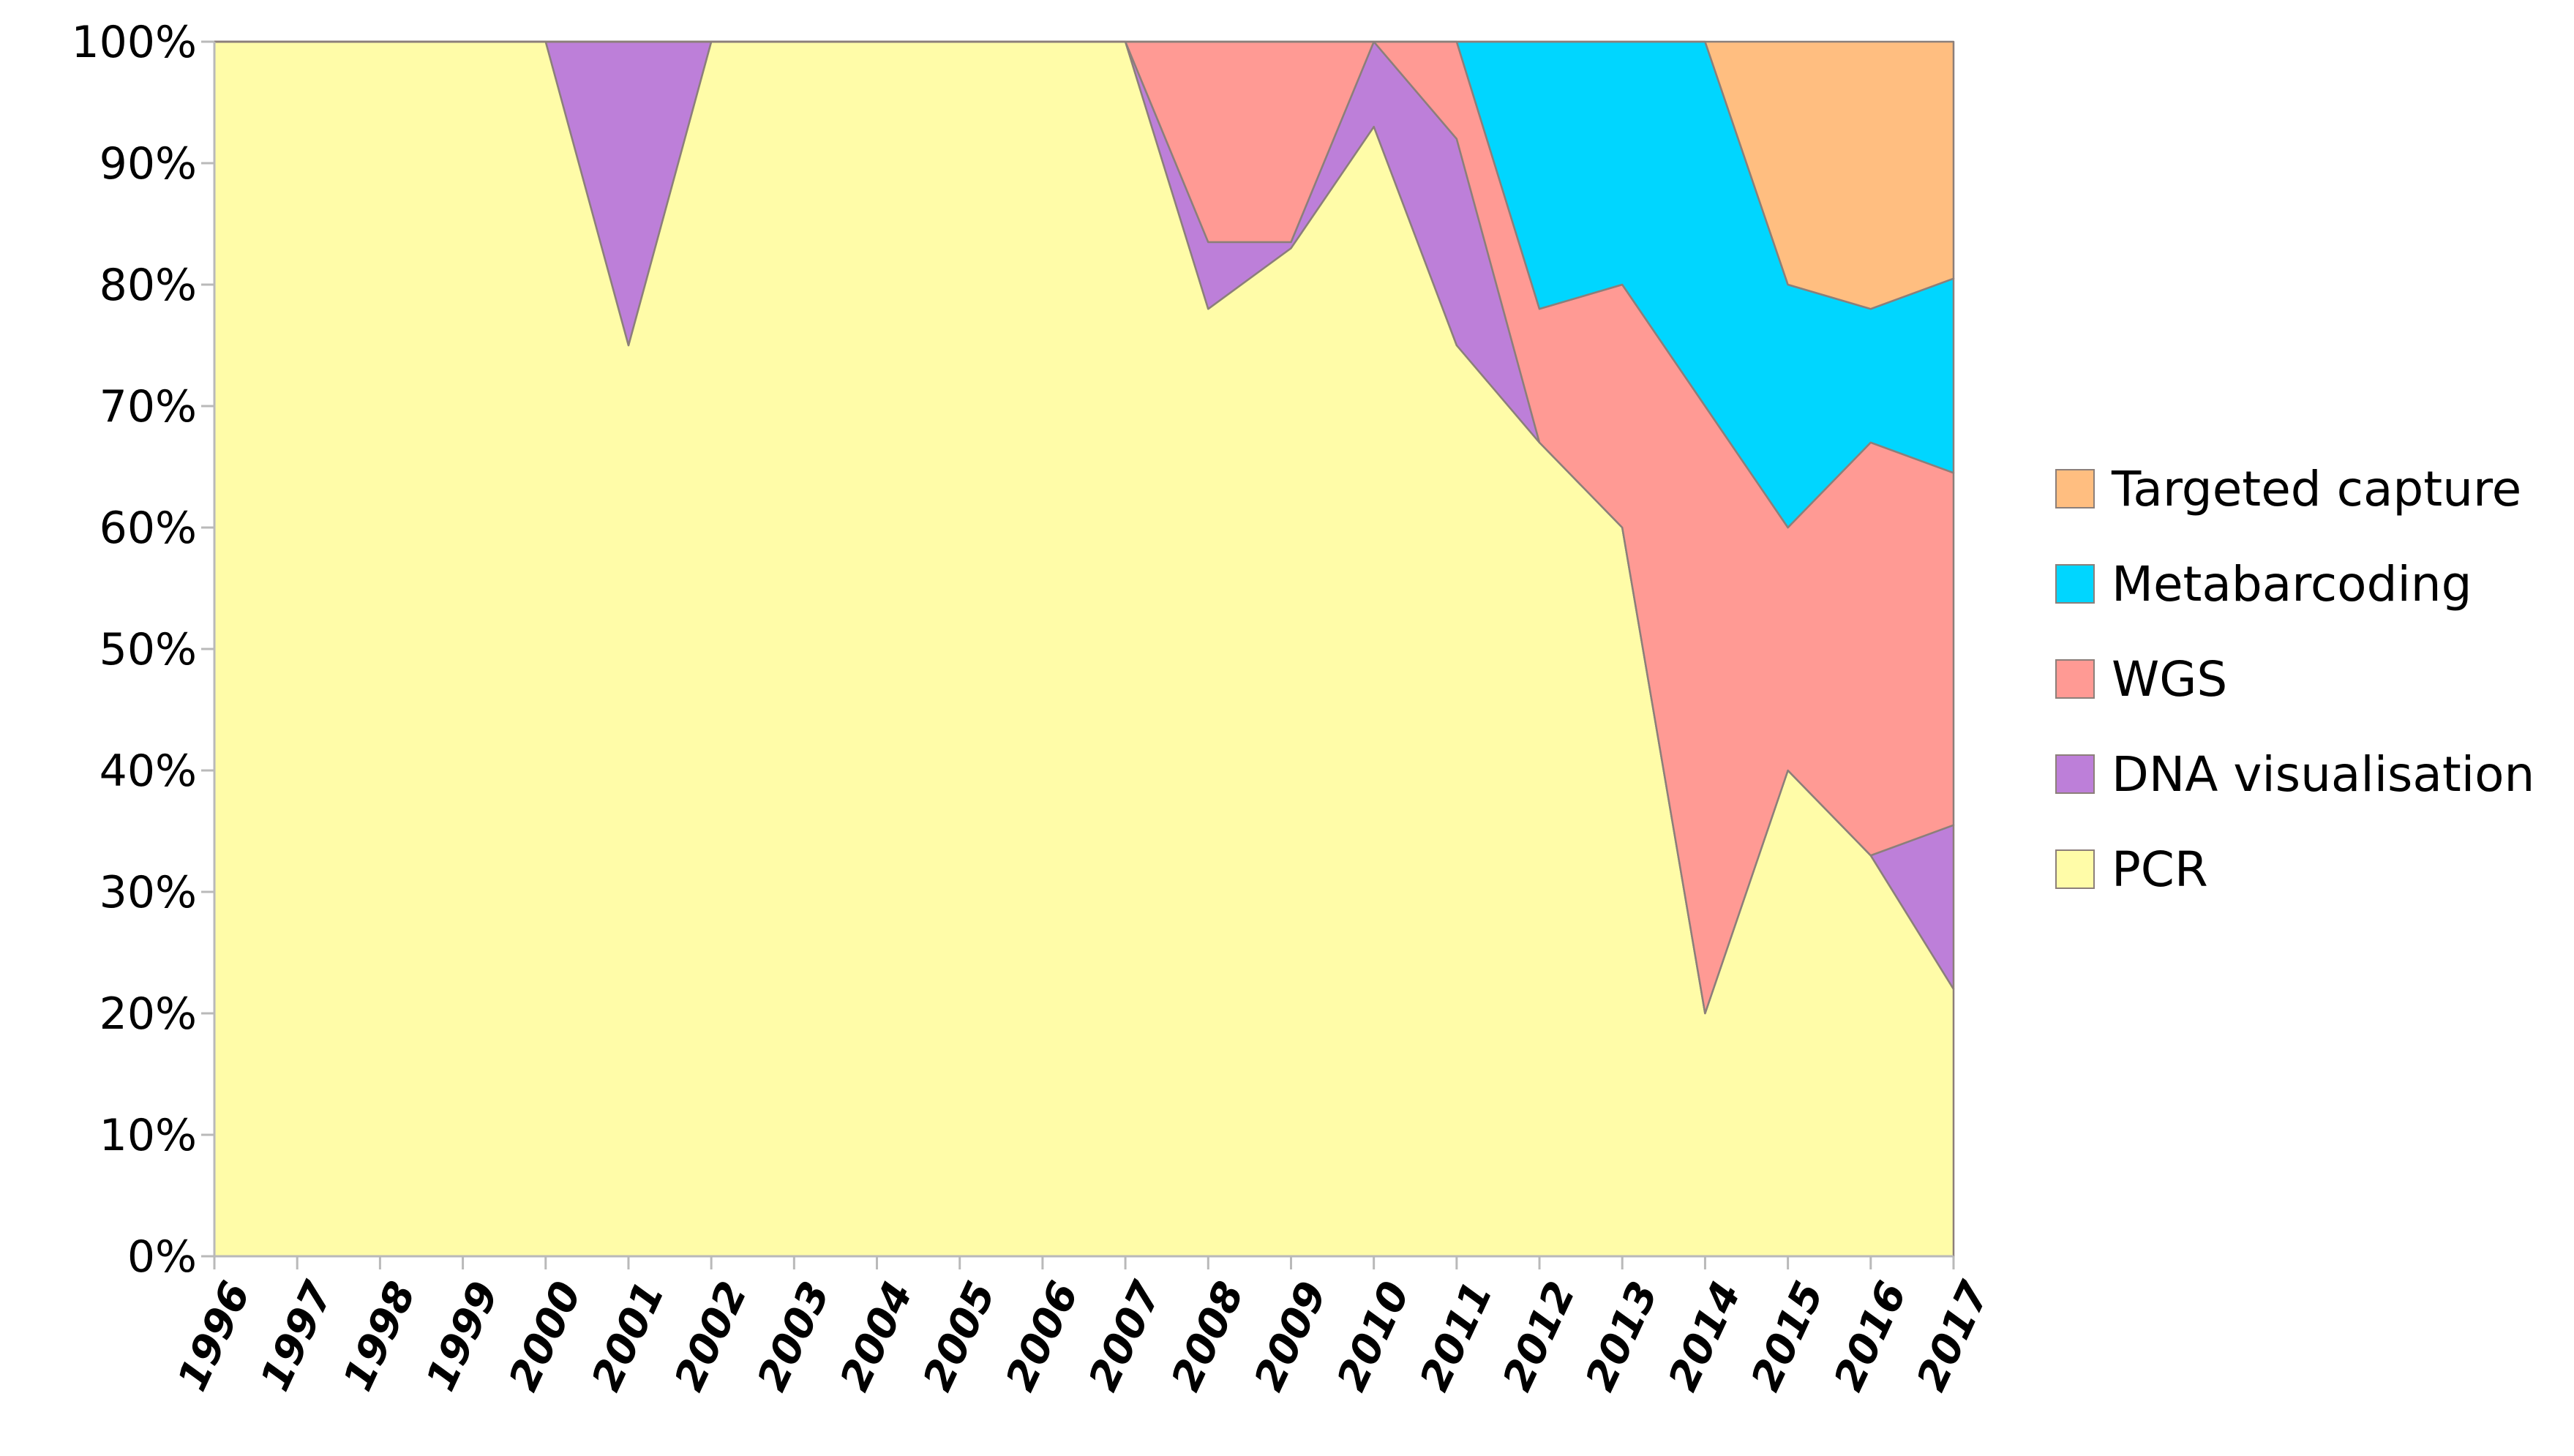  I want to click on y-axis-ticks: 0% 10% 20% 30% 40% 50% 60% 70% 80% 90% 100%, so click(143, 650).